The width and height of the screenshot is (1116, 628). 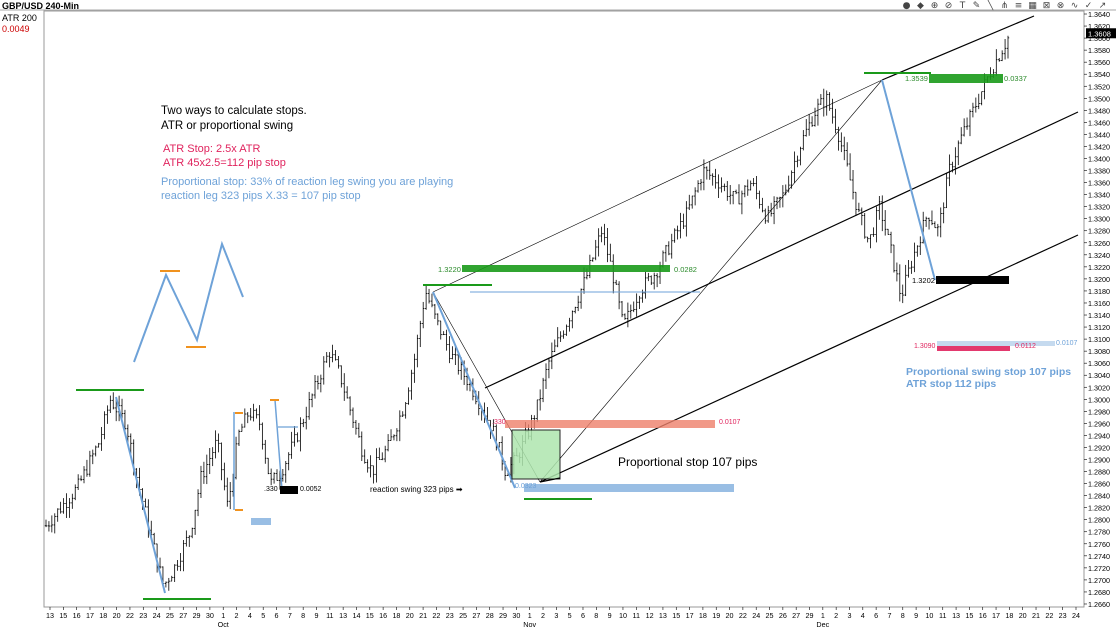 What do you see at coordinates (934, 6) in the screenshot?
I see `zoom-icon: ⊕` at bounding box center [934, 6].